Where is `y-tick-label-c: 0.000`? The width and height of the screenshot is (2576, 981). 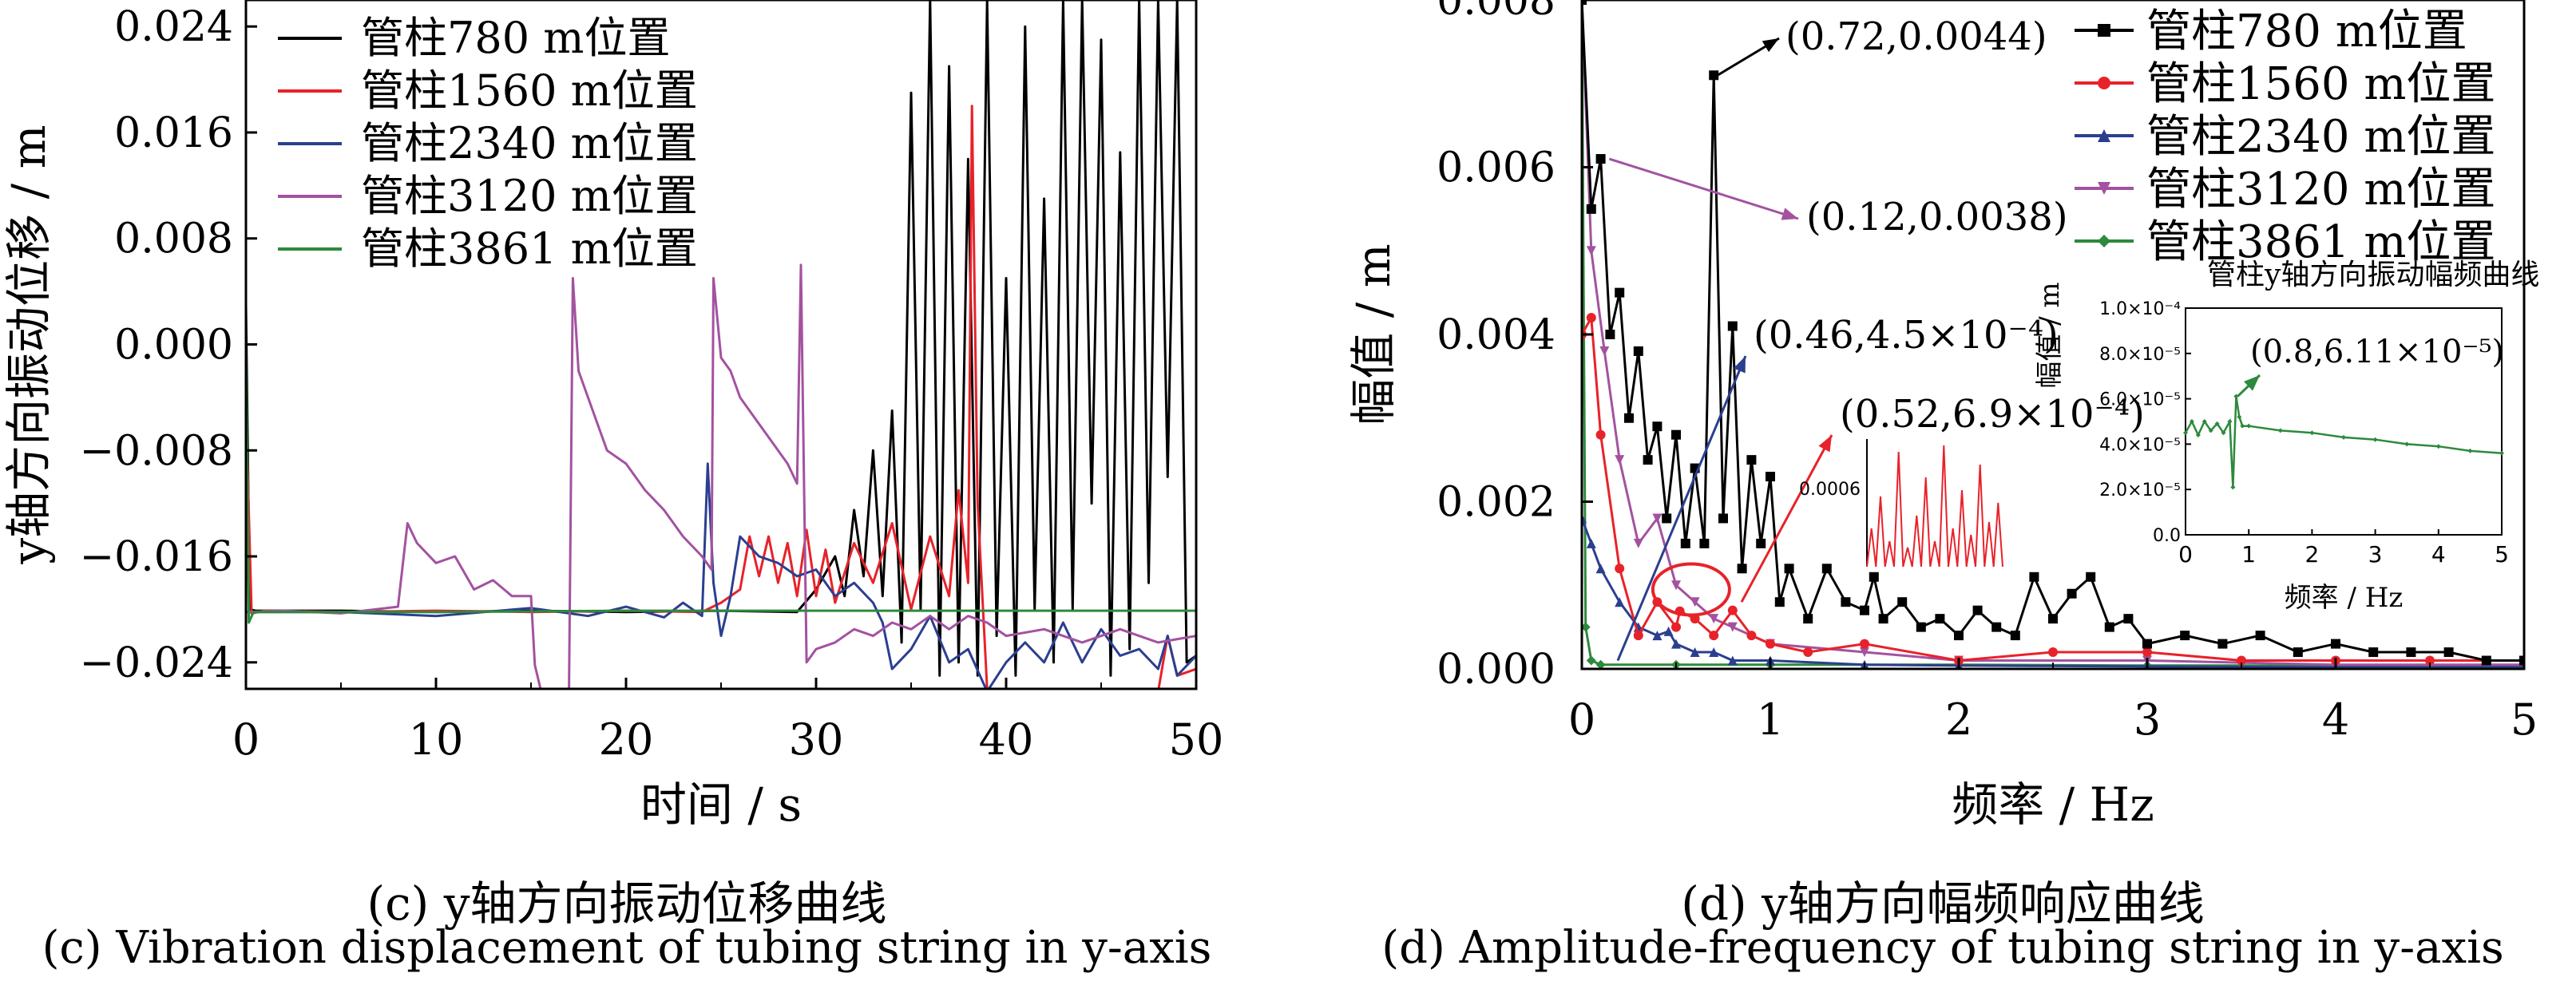
y-tick-label-c: 0.000 is located at coordinates (173, 346).